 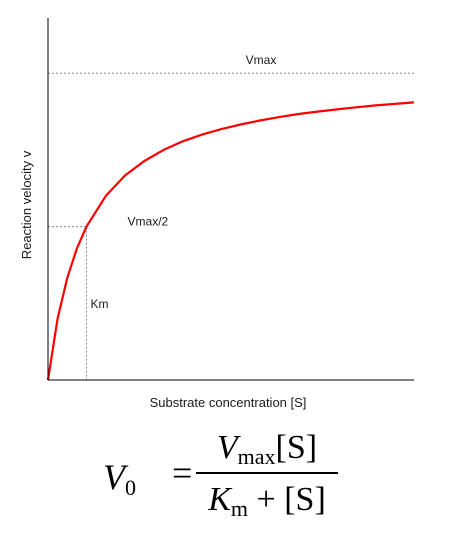 I want to click on equation-equals: =, so click(x=182, y=473).